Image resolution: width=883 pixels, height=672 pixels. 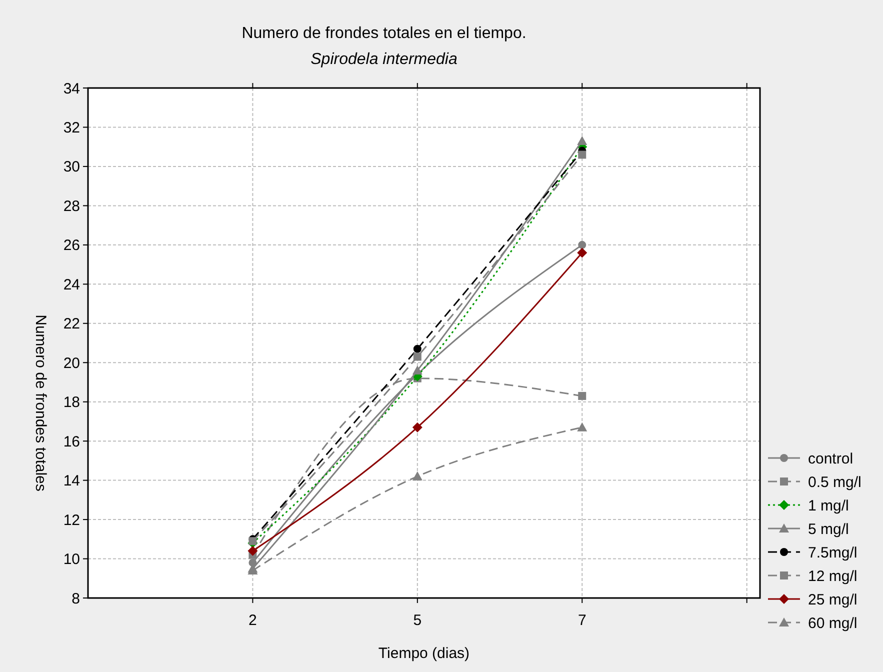 What do you see at coordinates (835, 482) in the screenshot?
I see `legend-label: 0.5 mg/l` at bounding box center [835, 482].